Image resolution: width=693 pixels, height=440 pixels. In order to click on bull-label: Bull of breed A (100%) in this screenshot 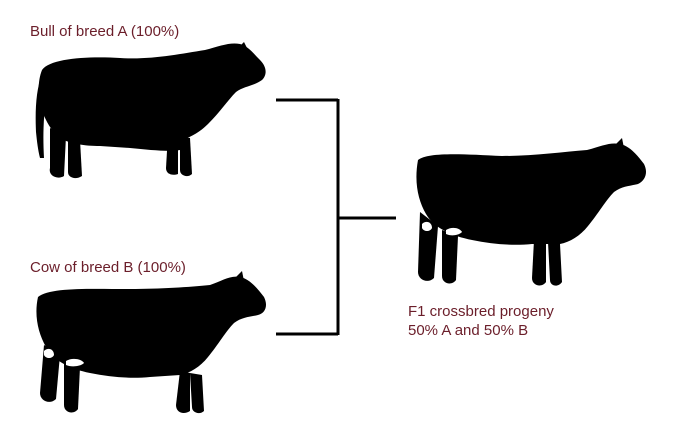, I will do `click(105, 31)`.